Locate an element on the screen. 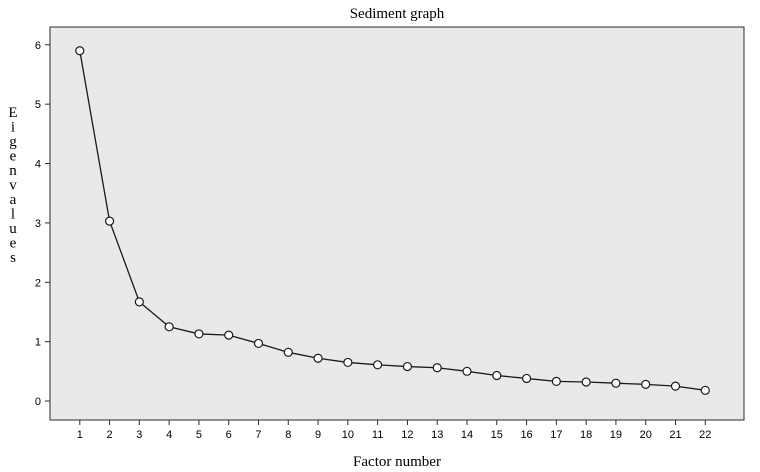 This screenshot has width=760, height=472. y-axis-label-letter: v is located at coordinates (13, 186).